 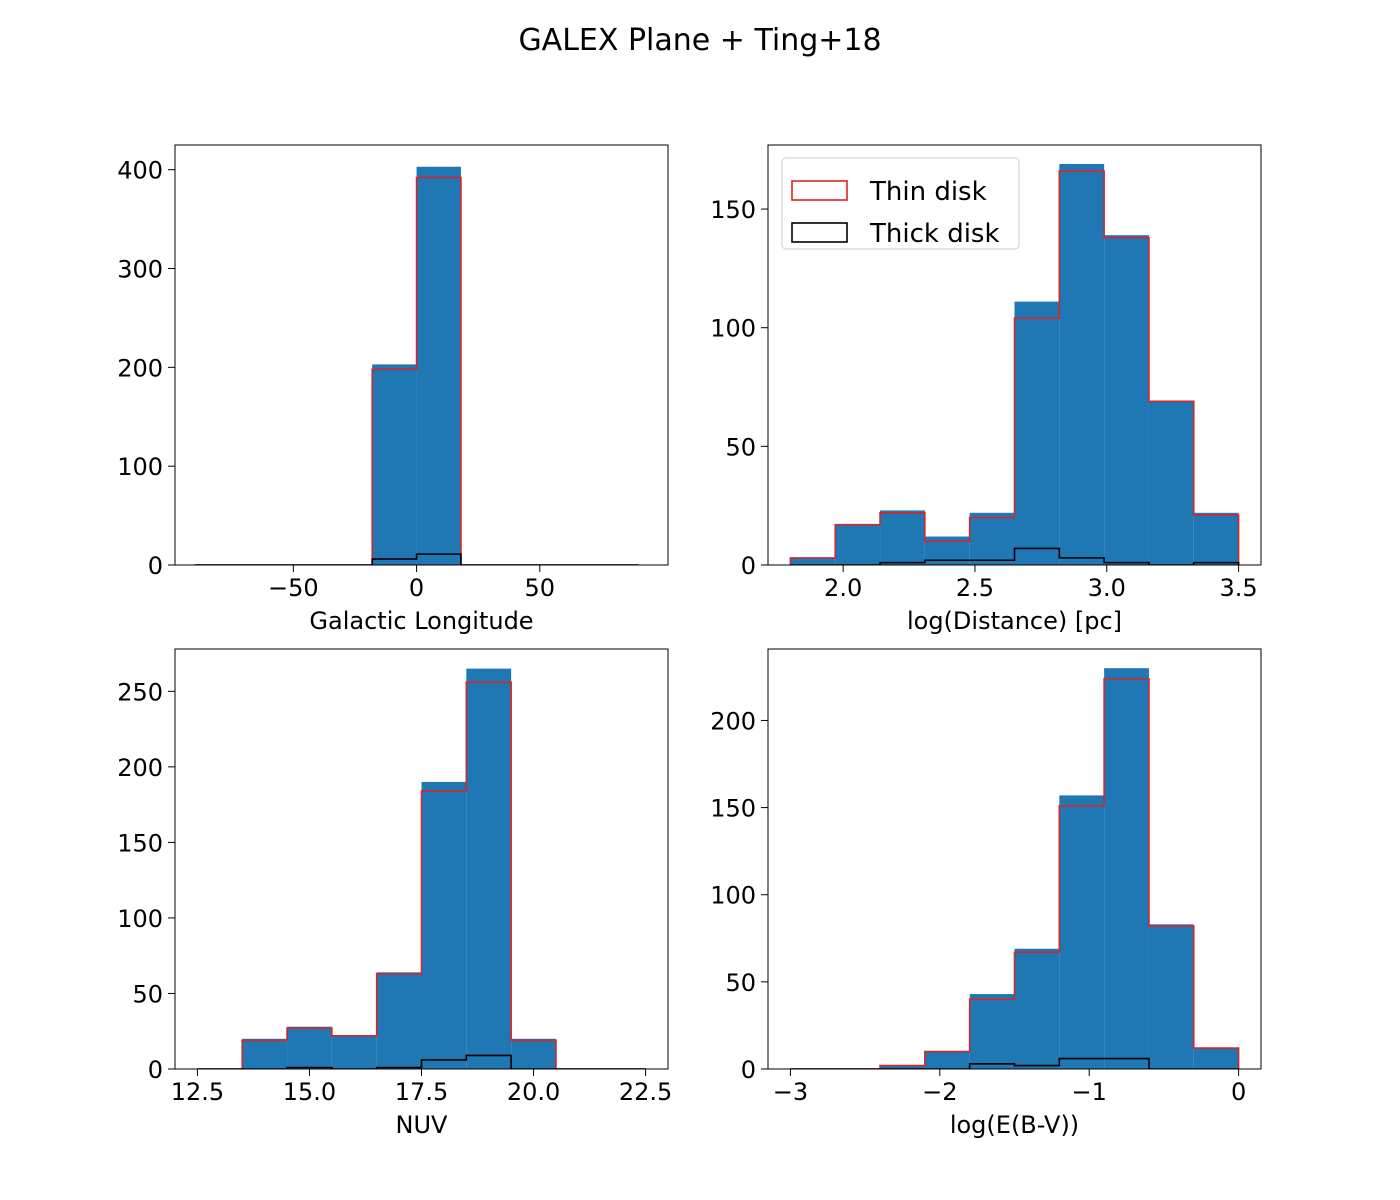 I want to click on x-tick-label: −50, so click(x=293, y=588).